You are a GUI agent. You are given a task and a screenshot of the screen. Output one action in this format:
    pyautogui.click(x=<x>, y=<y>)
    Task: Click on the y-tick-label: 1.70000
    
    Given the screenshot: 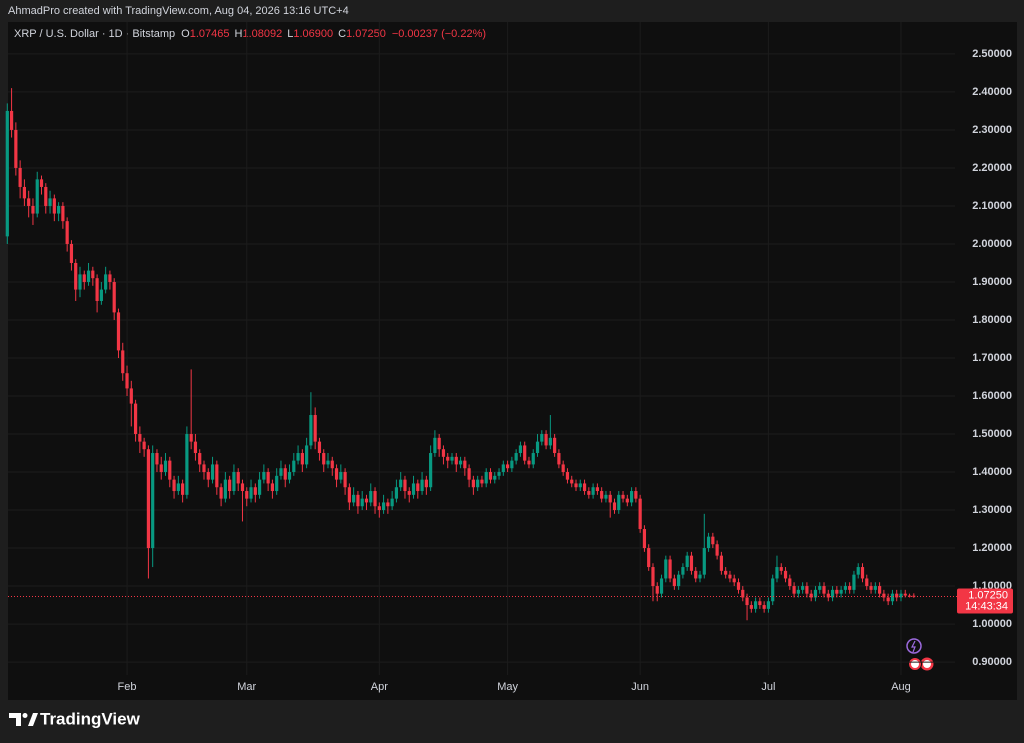 What is the action you would take?
    pyautogui.click(x=992, y=358)
    